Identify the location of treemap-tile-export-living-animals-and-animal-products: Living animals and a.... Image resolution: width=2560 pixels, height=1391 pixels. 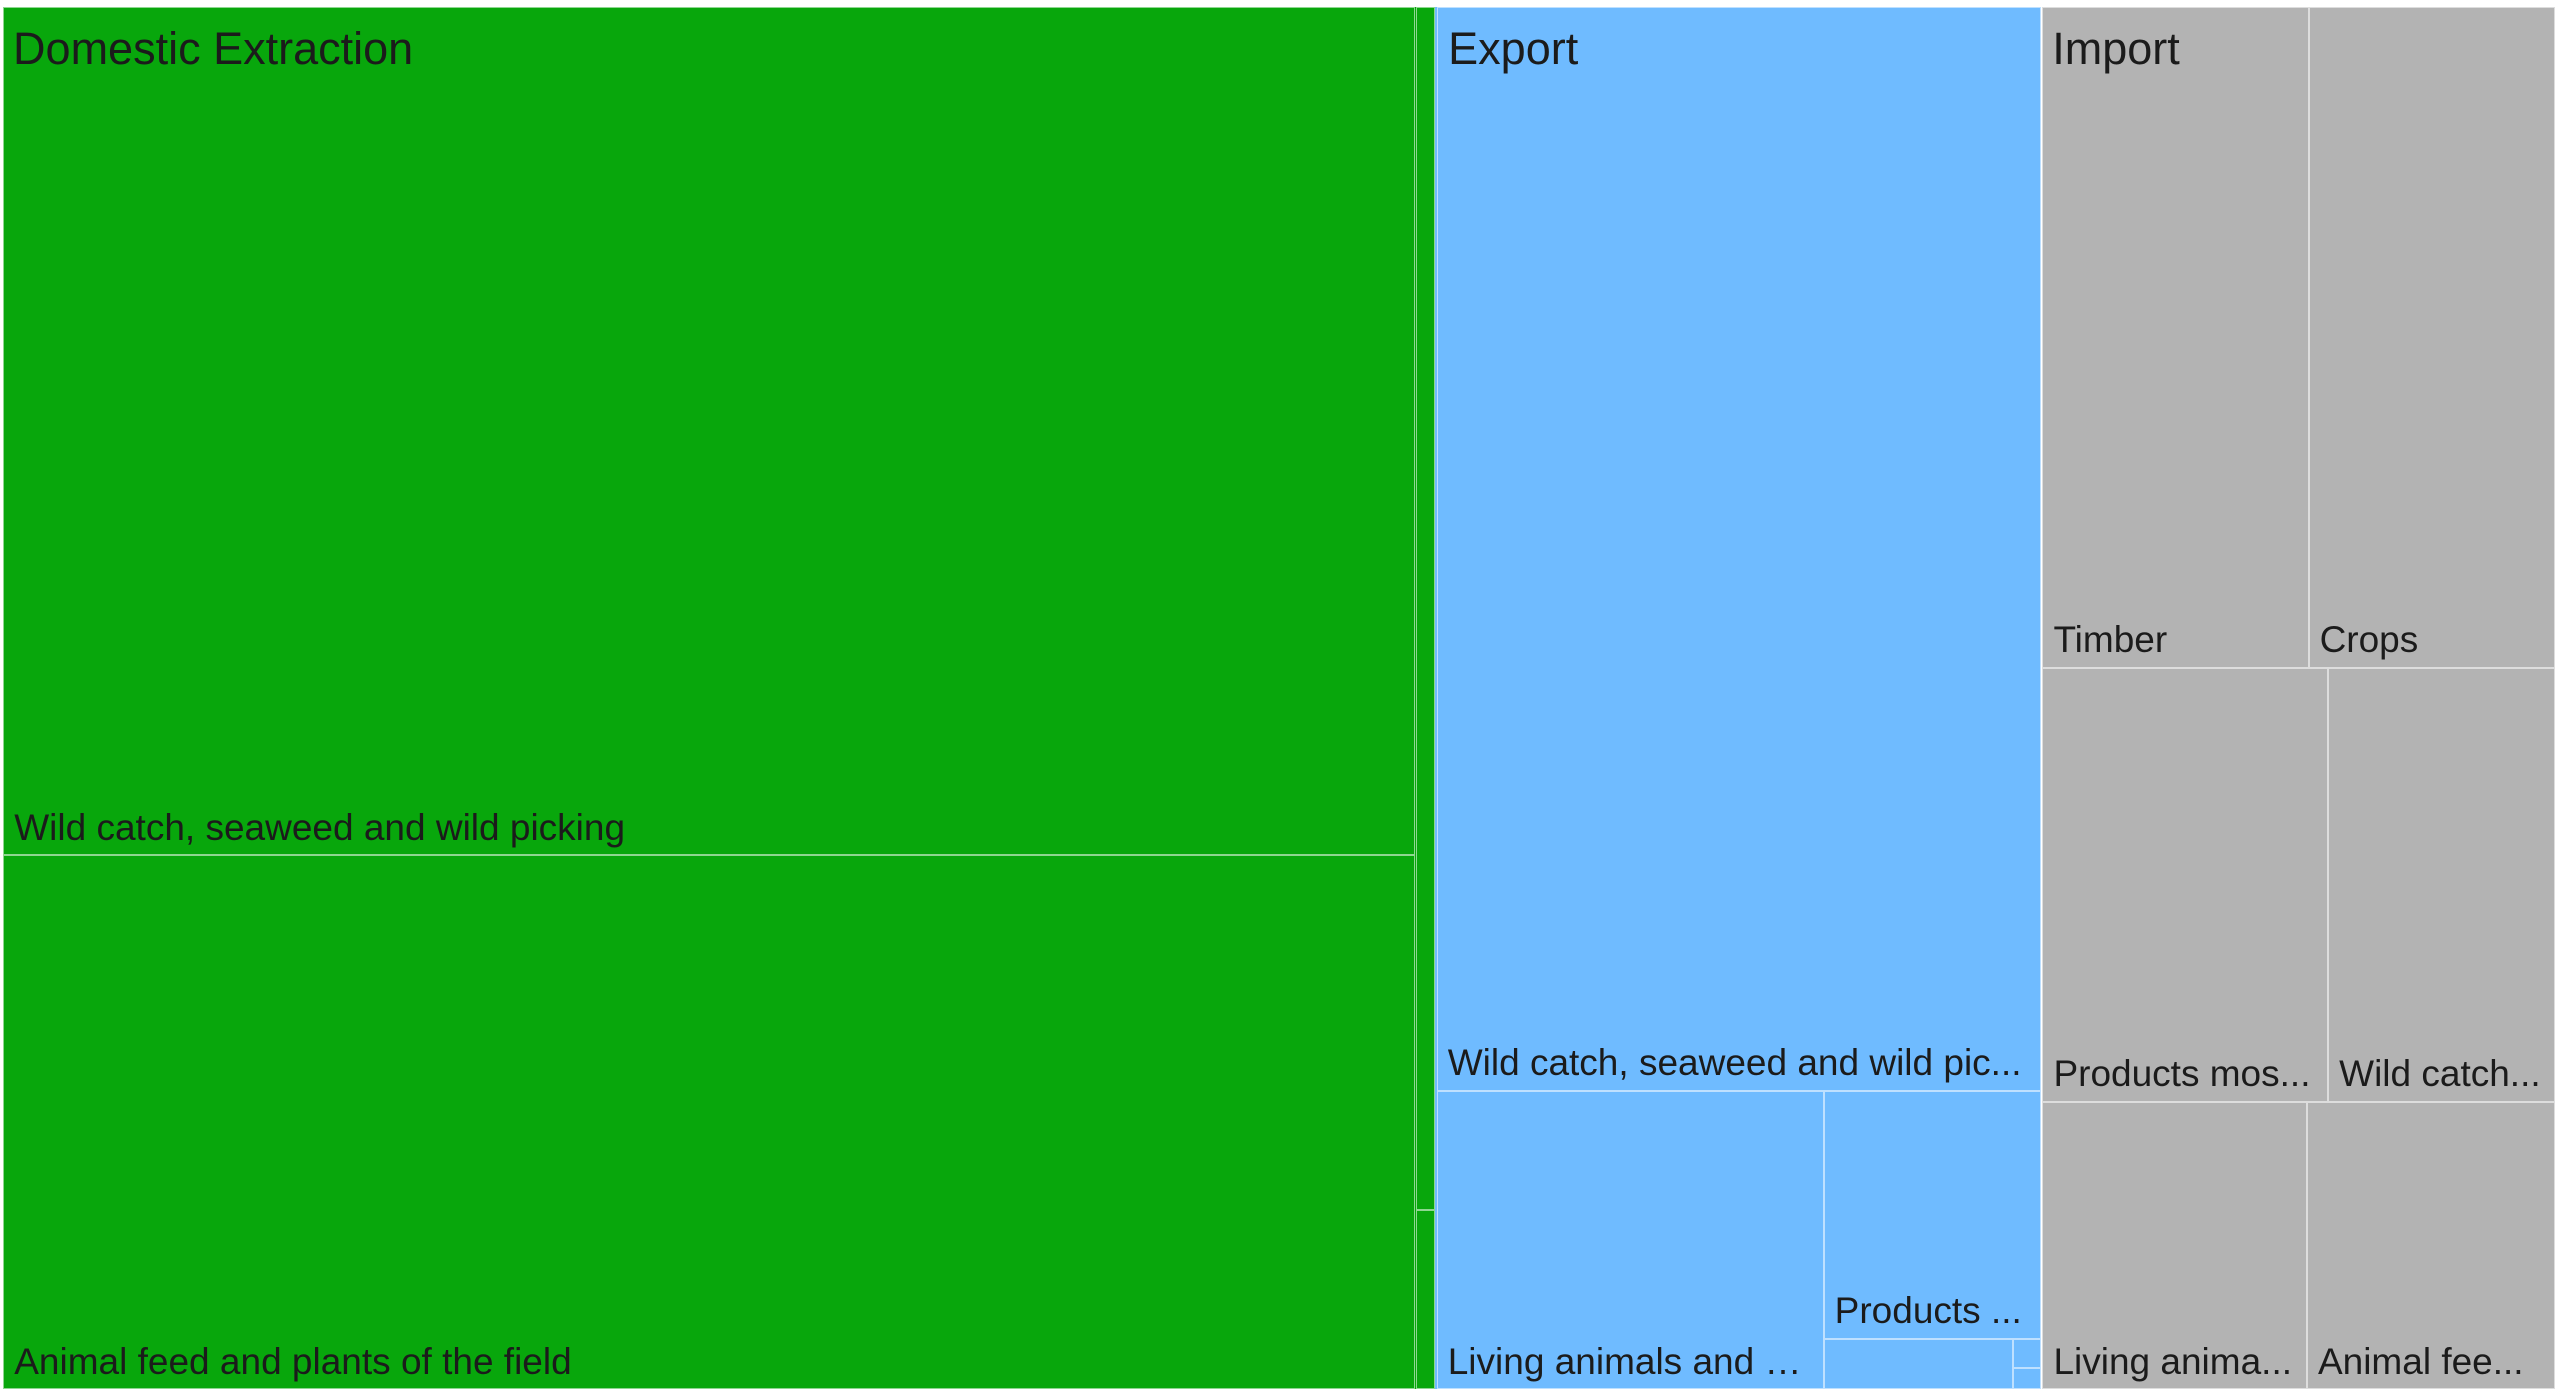
(1630, 1240).